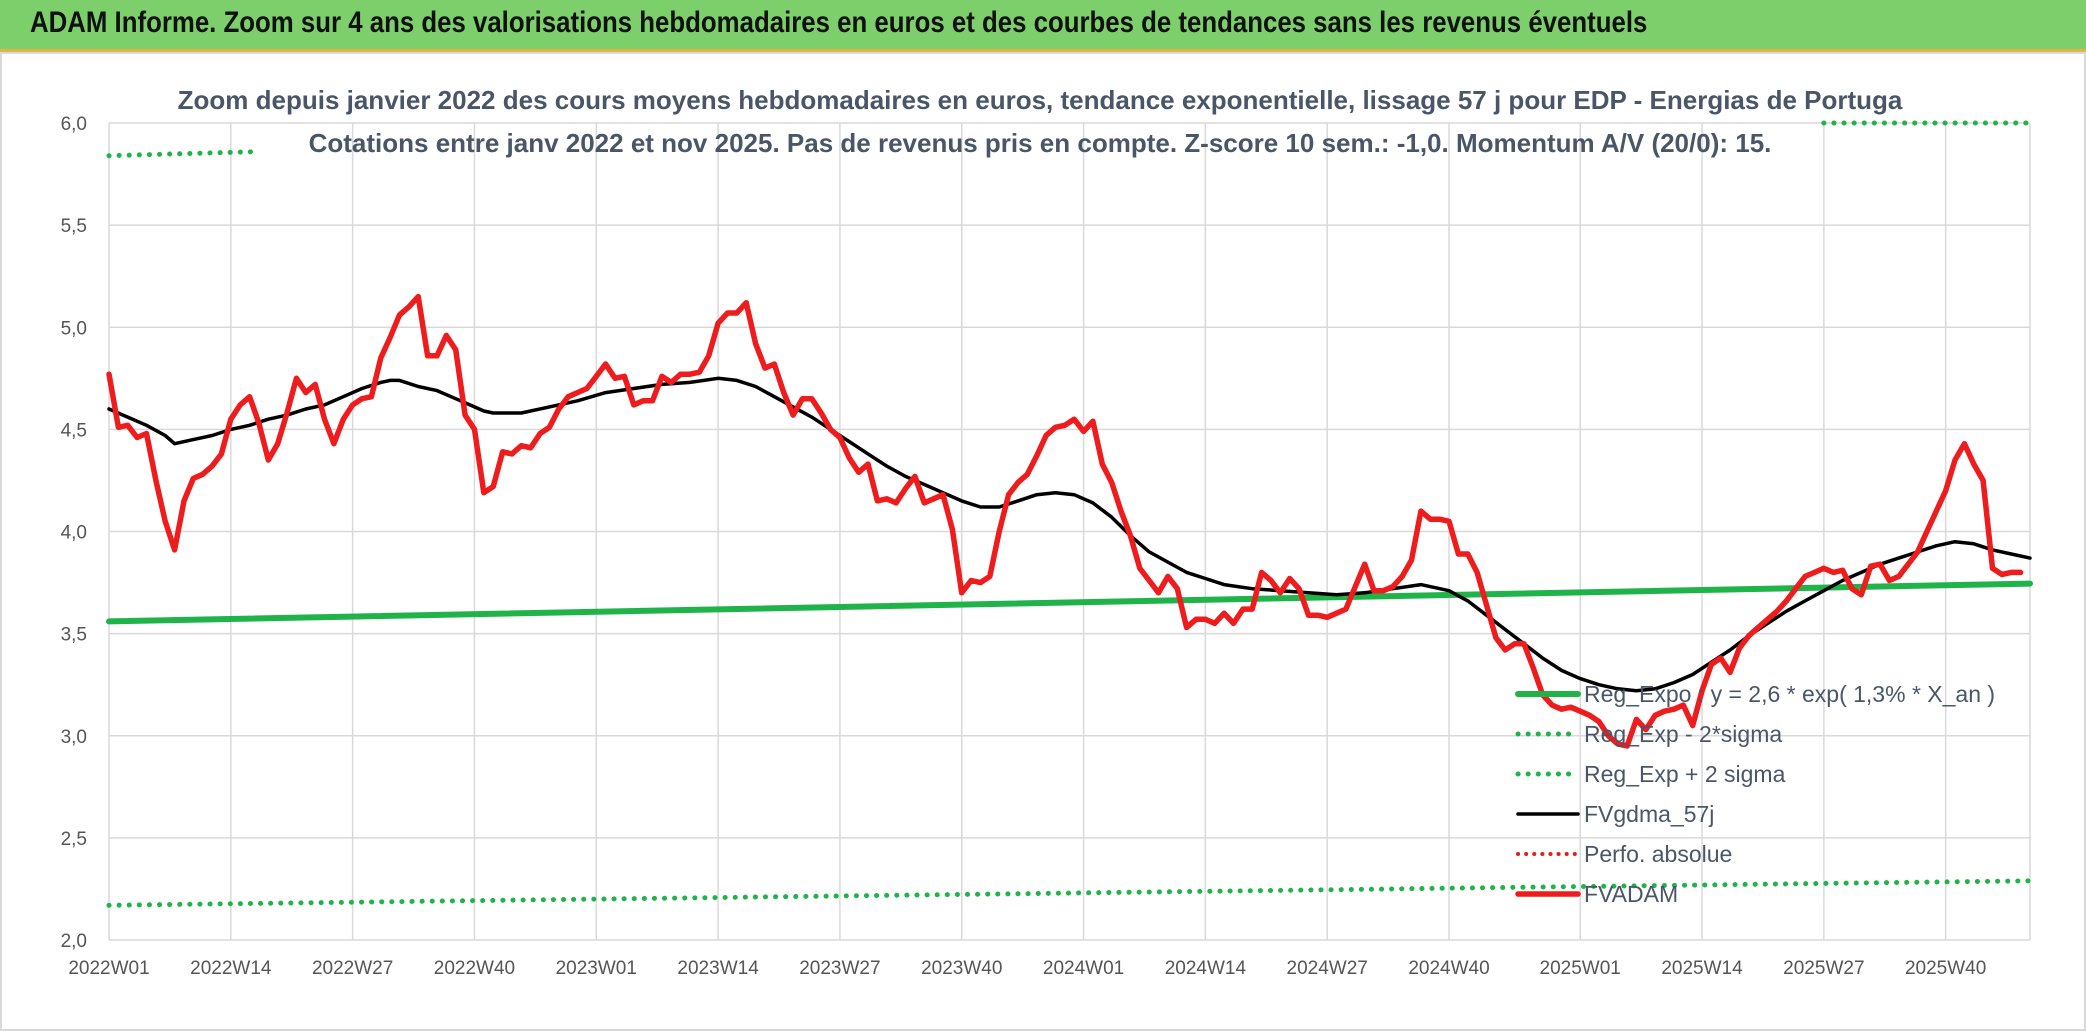 The image size is (2086, 1031). Describe the element at coordinates (74, 839) in the screenshot. I see `y-tick-label: 2,5` at that location.